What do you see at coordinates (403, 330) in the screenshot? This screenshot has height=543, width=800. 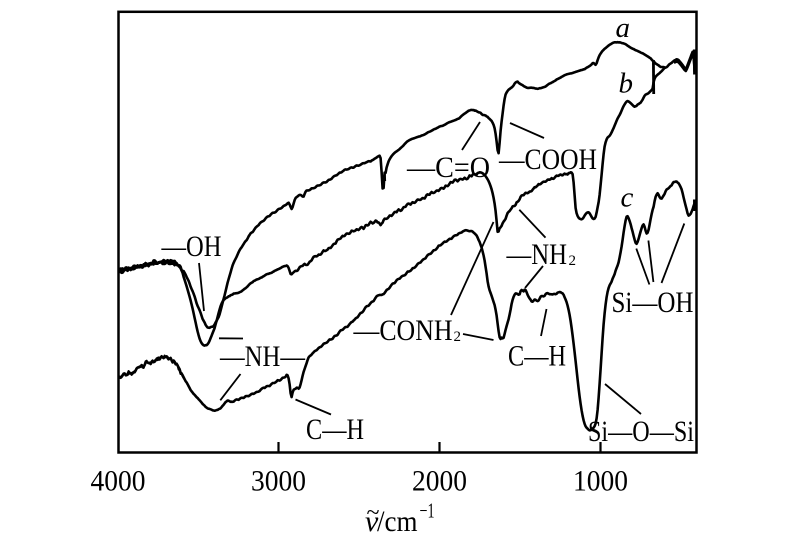 I see `svg-text: —CONH` at bounding box center [403, 330].